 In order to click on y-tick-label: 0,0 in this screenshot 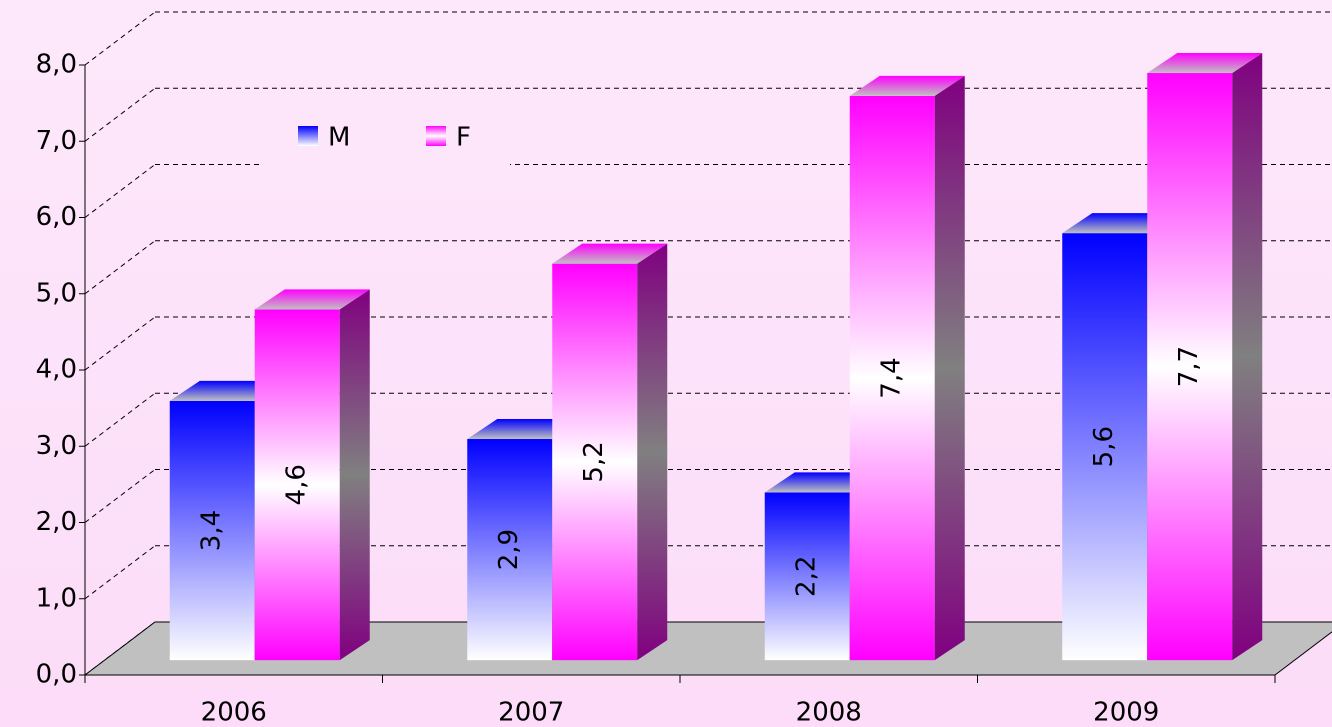, I will do `click(56, 675)`.